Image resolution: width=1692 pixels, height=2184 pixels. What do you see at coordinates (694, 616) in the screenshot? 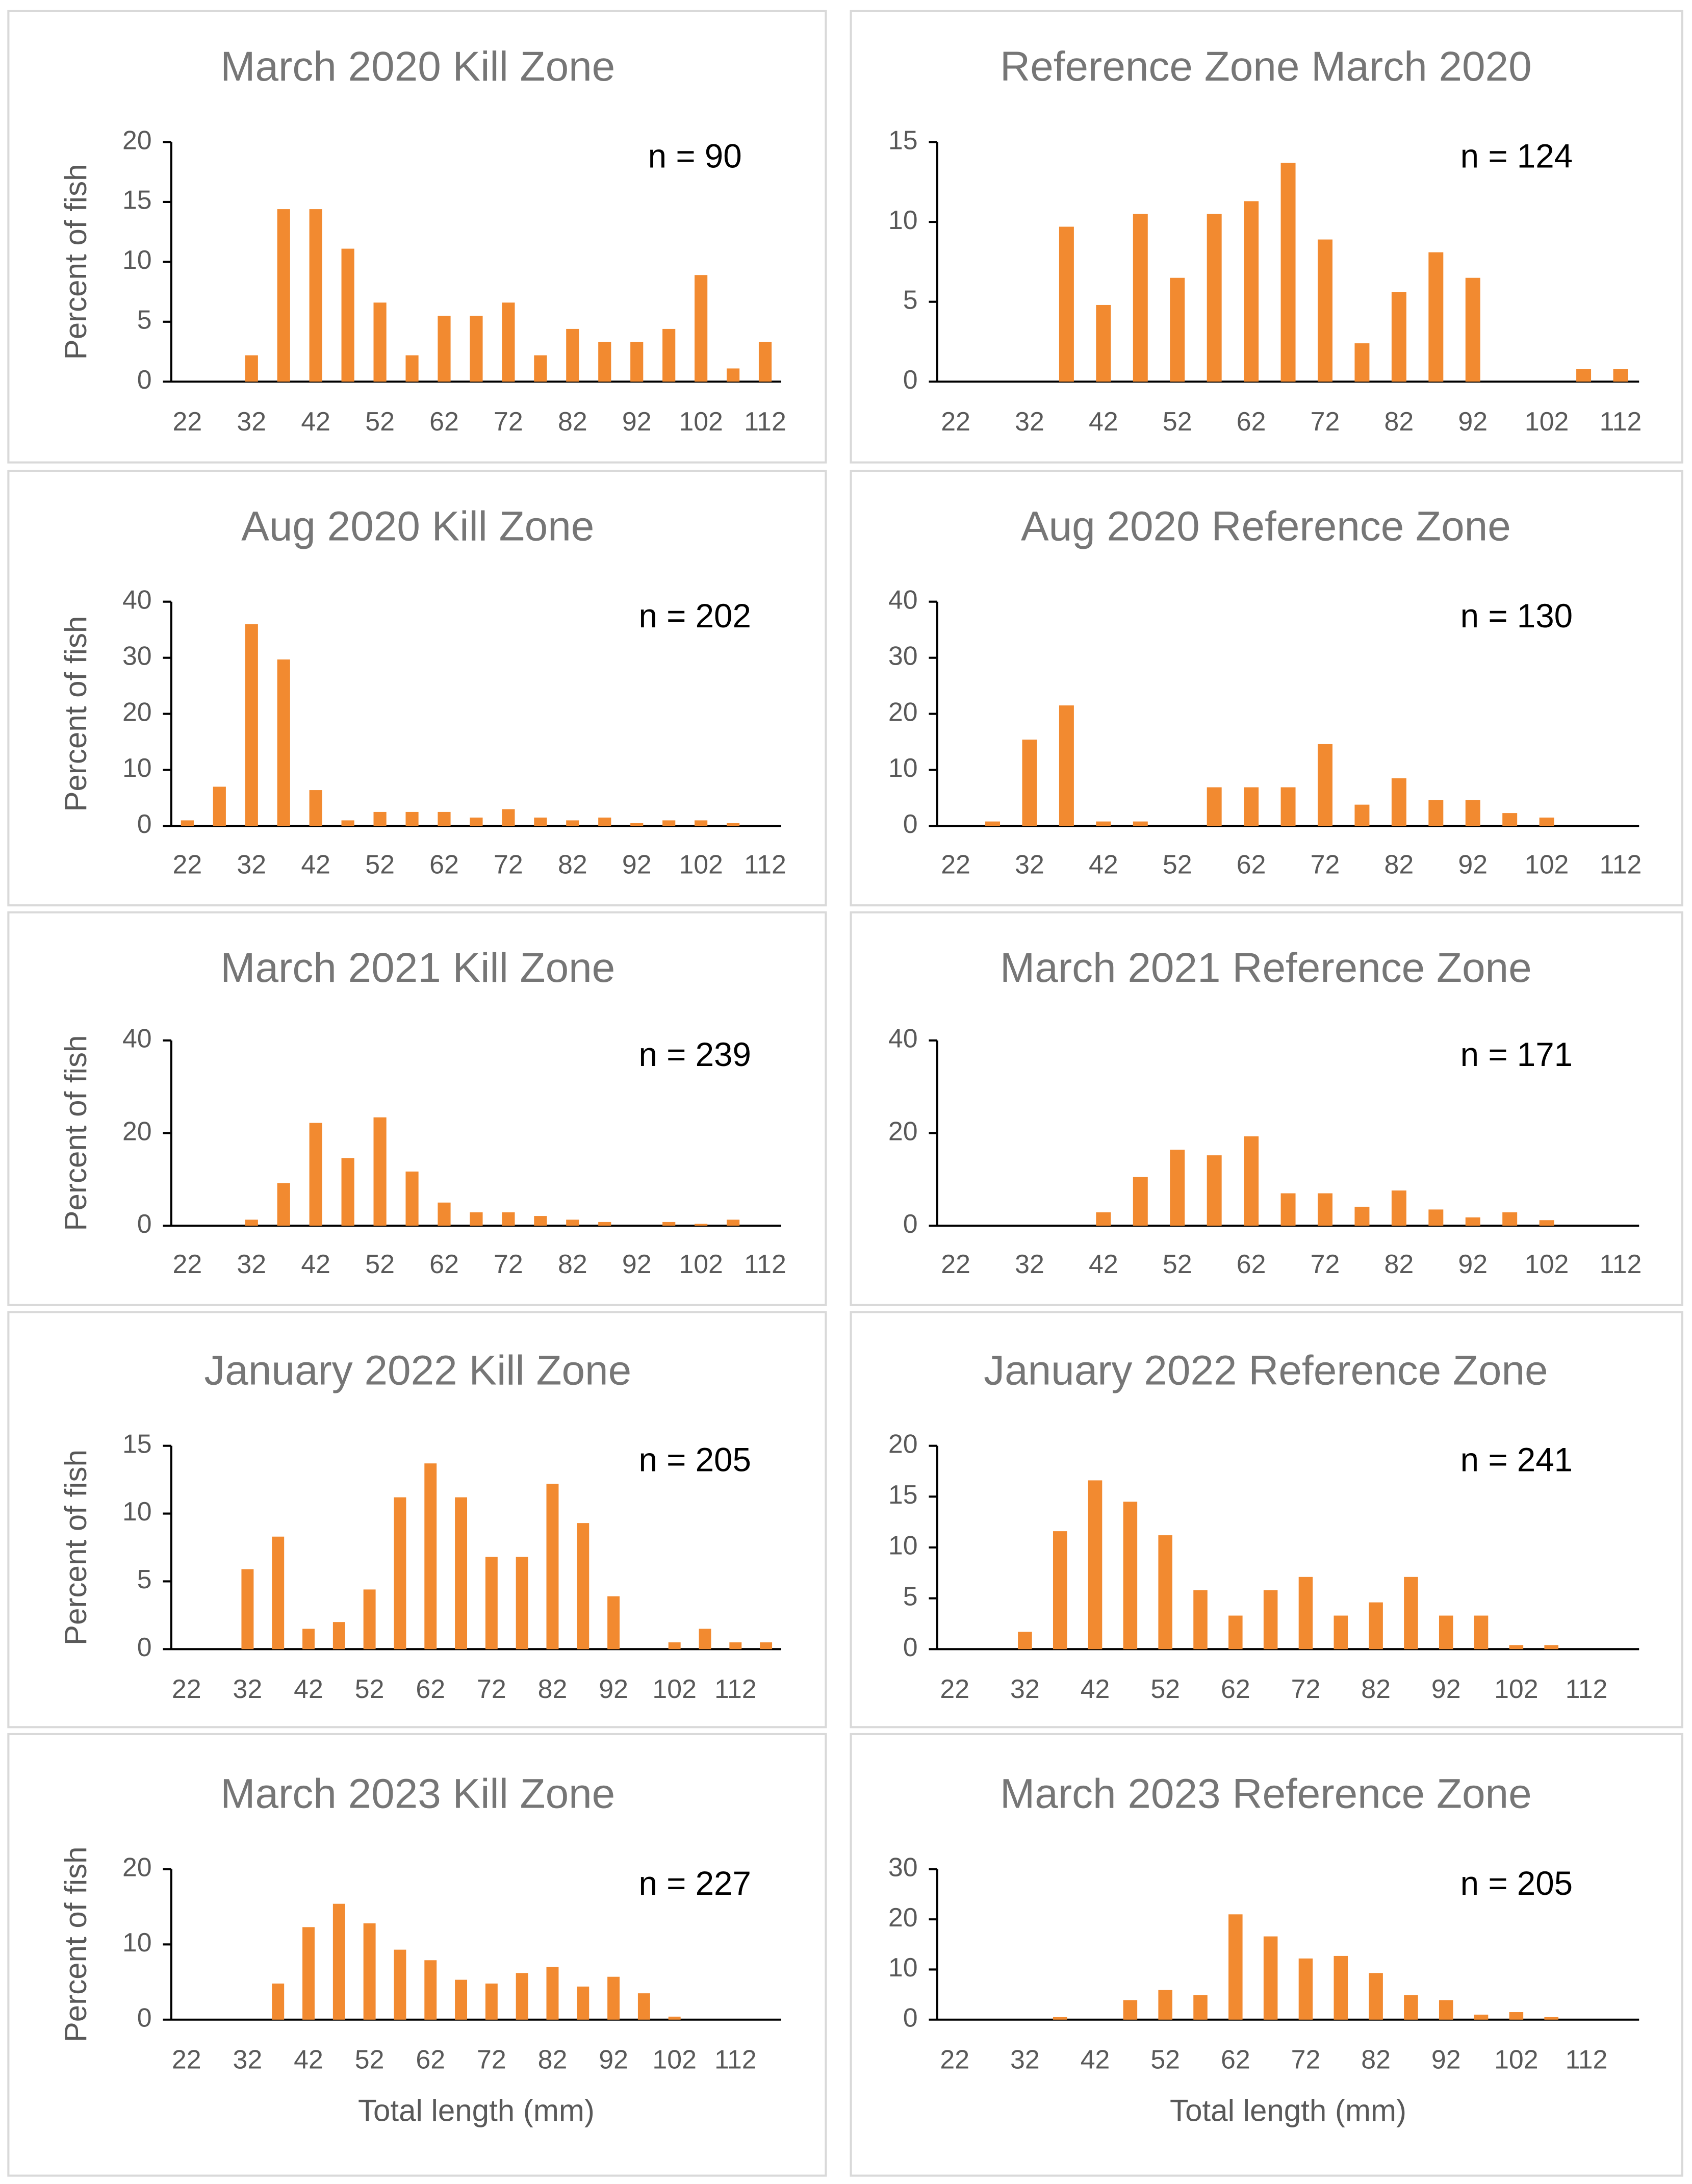
I see `sample-size: n = 202` at bounding box center [694, 616].